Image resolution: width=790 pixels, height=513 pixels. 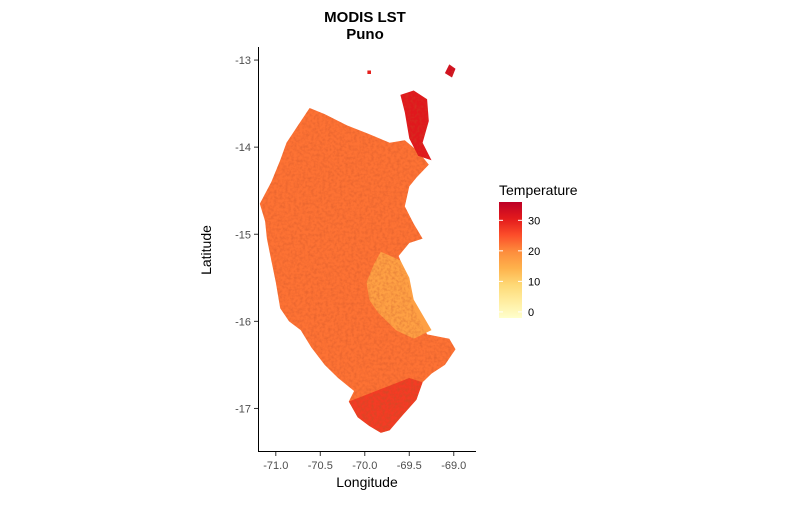 What do you see at coordinates (243, 322) in the screenshot?
I see `y-tick-label: -16` at bounding box center [243, 322].